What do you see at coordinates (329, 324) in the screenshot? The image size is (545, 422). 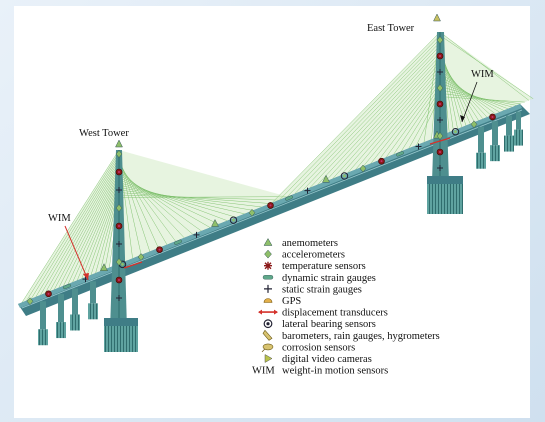 I see `legend-label: lateral bearing sensors` at bounding box center [329, 324].